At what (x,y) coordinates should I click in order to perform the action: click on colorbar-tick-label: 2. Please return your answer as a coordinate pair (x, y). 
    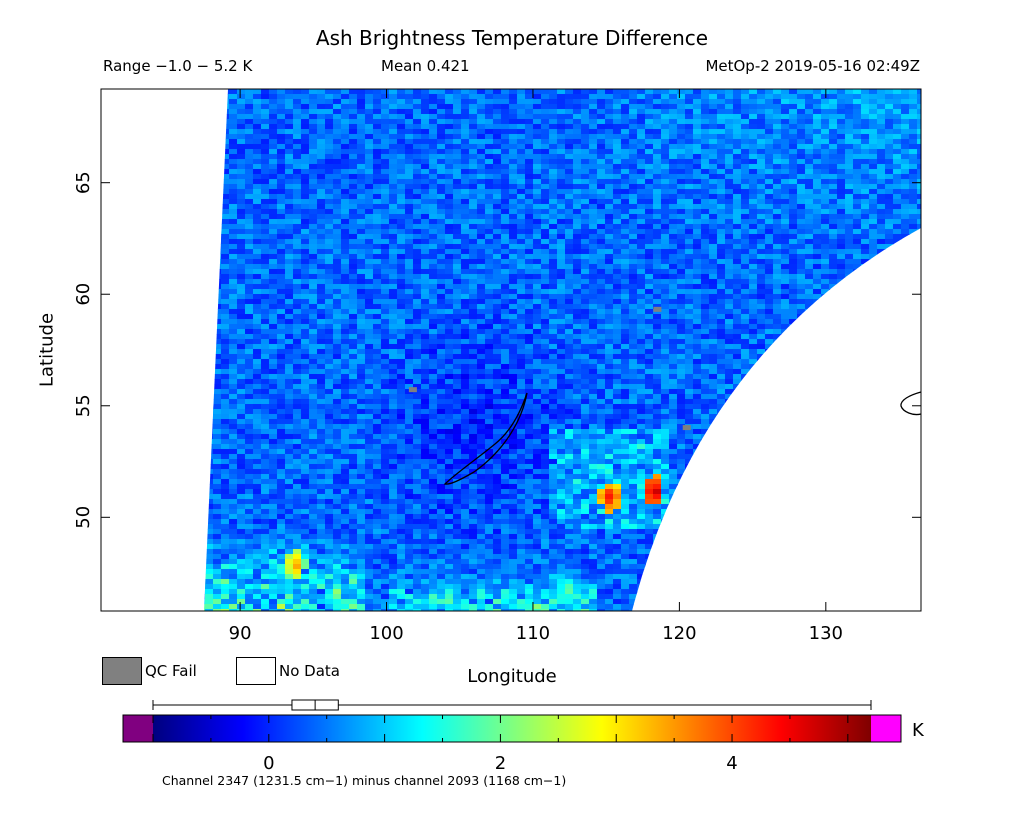
    Looking at the image, I should click on (500, 763).